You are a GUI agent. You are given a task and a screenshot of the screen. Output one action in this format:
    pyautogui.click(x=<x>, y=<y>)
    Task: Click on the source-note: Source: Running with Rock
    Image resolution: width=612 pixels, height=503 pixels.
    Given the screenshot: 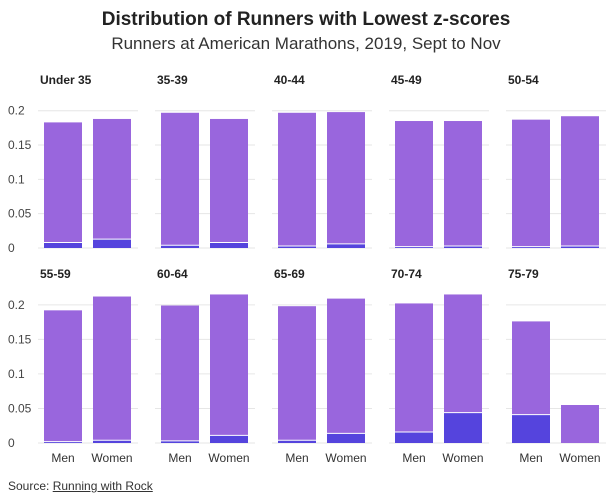 What is the action you would take?
    pyautogui.click(x=80, y=486)
    